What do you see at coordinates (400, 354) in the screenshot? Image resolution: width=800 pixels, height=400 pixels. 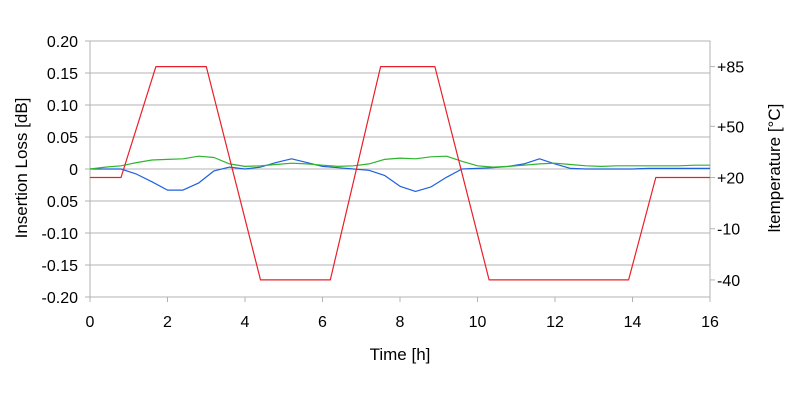 I see `x-axis-title: Time [h]` at bounding box center [400, 354].